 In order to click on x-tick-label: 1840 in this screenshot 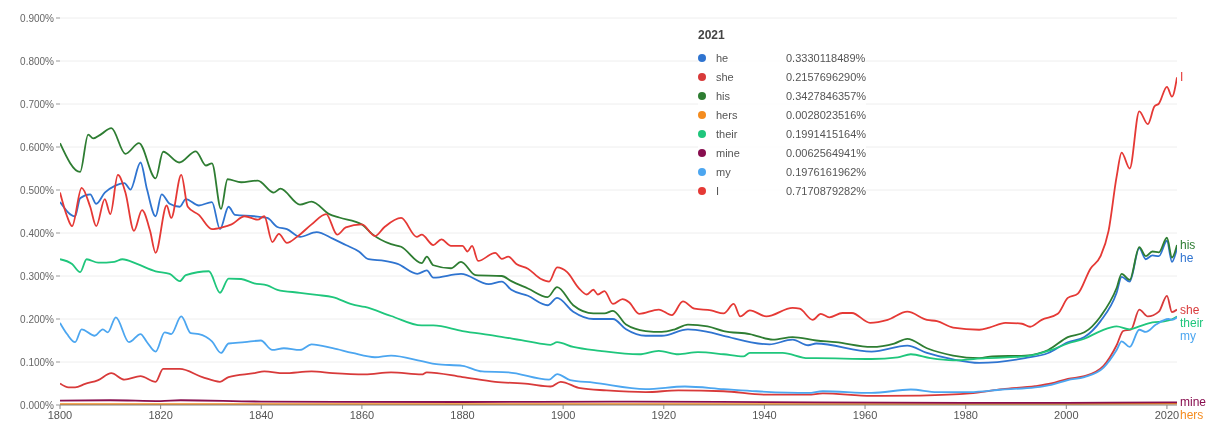, I will do `click(261, 414)`.